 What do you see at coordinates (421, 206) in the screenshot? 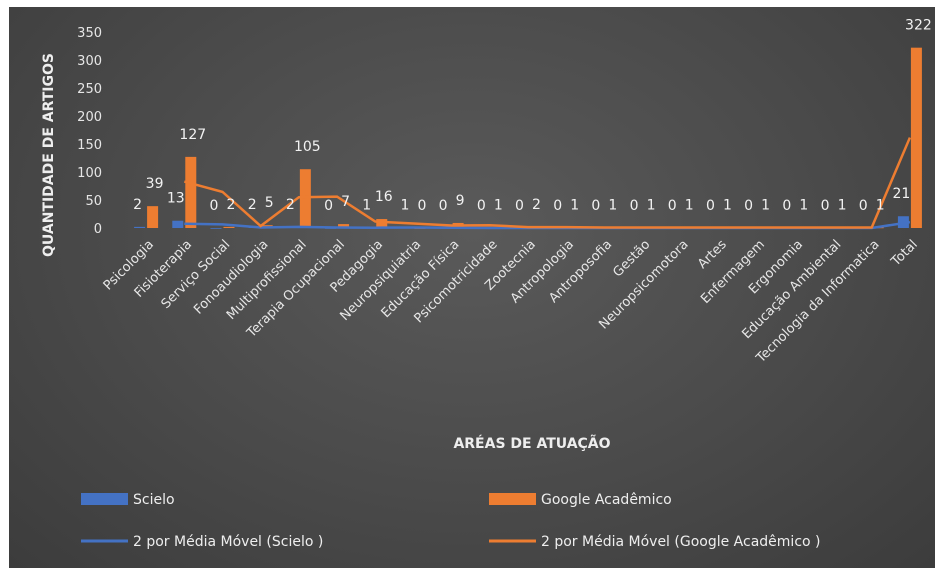
I see `google-data-label: 0` at bounding box center [421, 206].